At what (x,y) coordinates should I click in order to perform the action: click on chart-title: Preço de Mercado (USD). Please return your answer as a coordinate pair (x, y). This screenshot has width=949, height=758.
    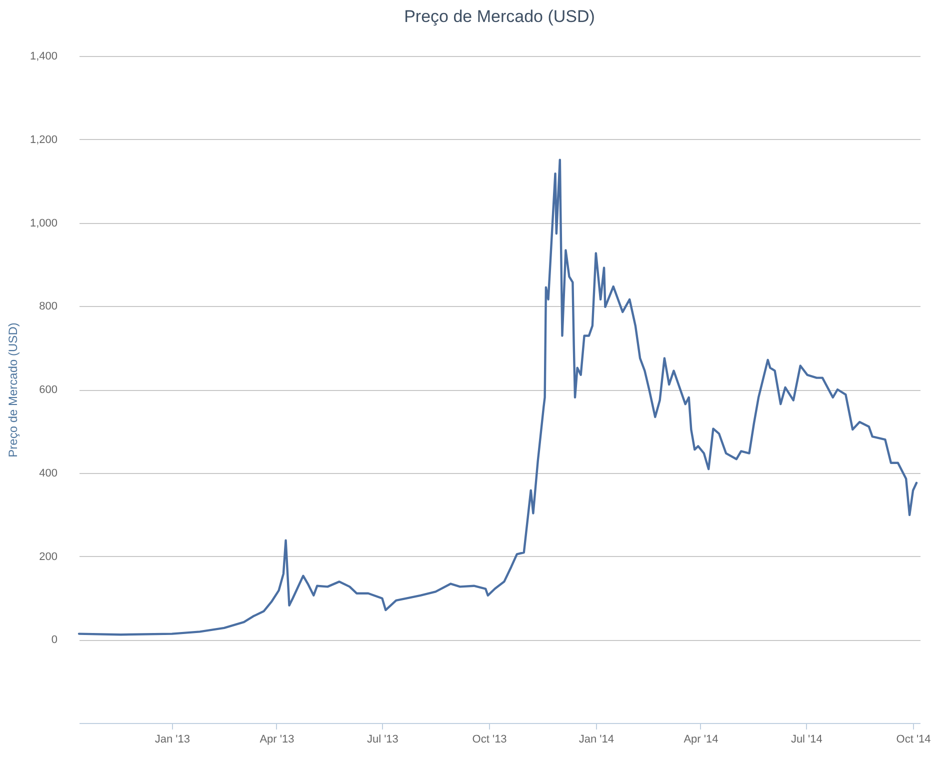
    Looking at the image, I should click on (499, 16).